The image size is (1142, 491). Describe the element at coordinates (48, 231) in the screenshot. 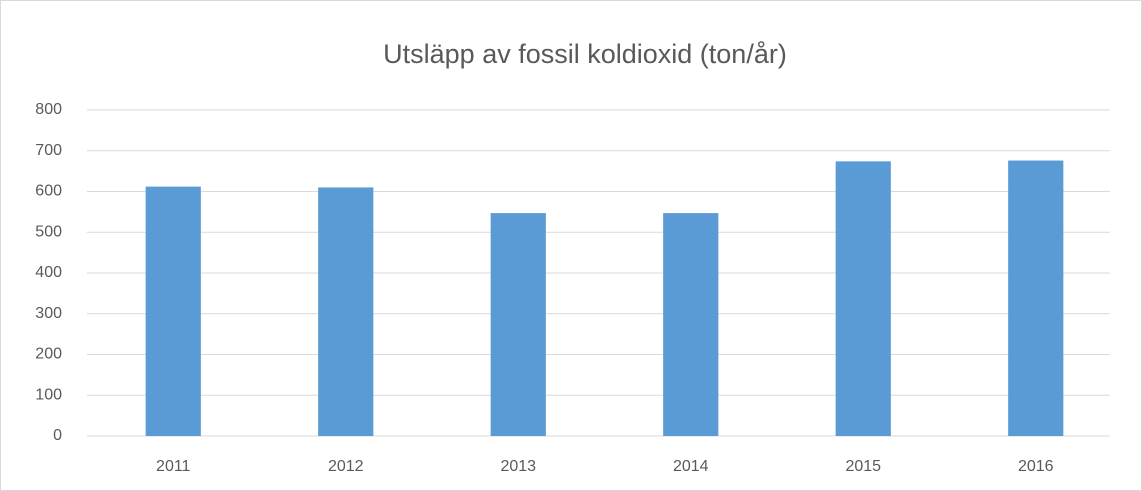

I see `y-tick-label: 500` at that location.